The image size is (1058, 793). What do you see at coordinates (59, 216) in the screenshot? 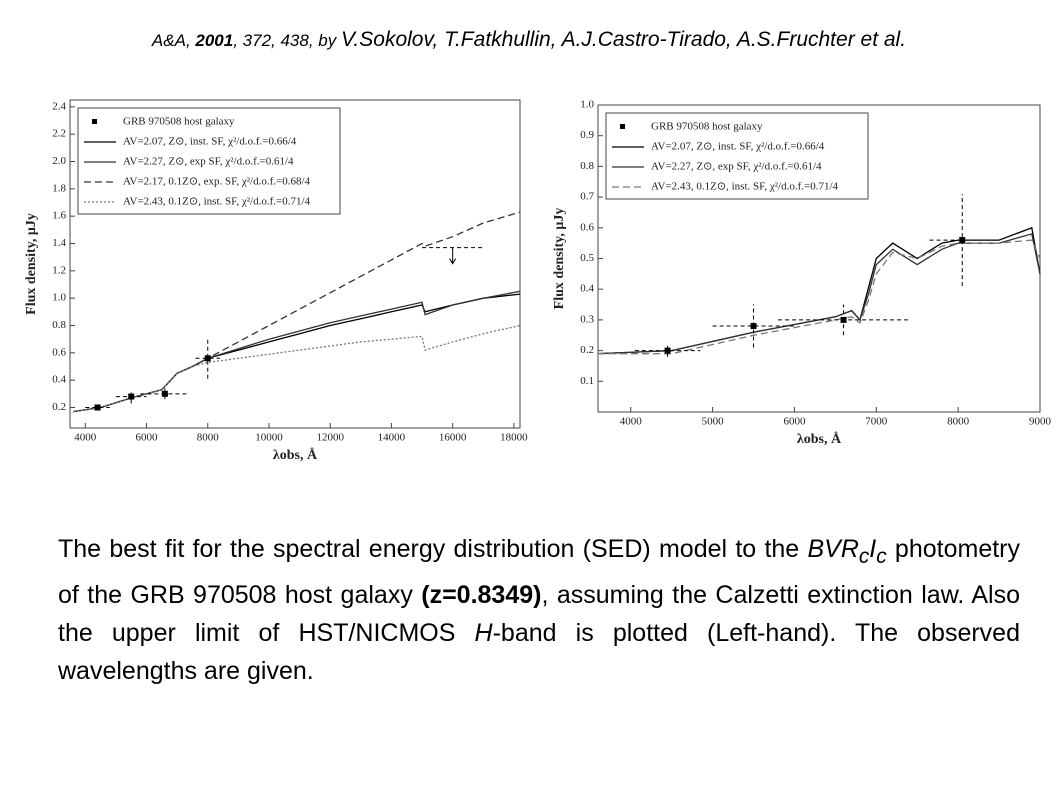
I see `y-tick-label: 1.6` at bounding box center [59, 216].